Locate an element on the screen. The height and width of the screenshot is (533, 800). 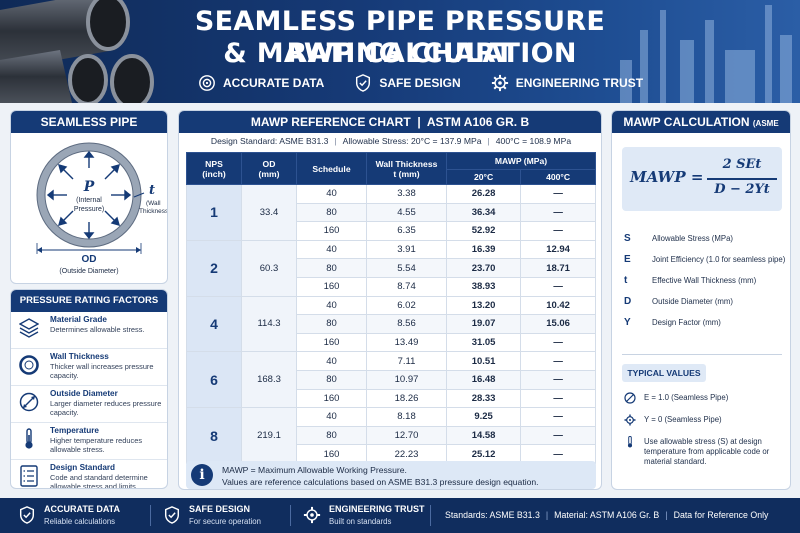
stress-400: 400°C = 108.9 MPa is located at coordinates (533, 141).